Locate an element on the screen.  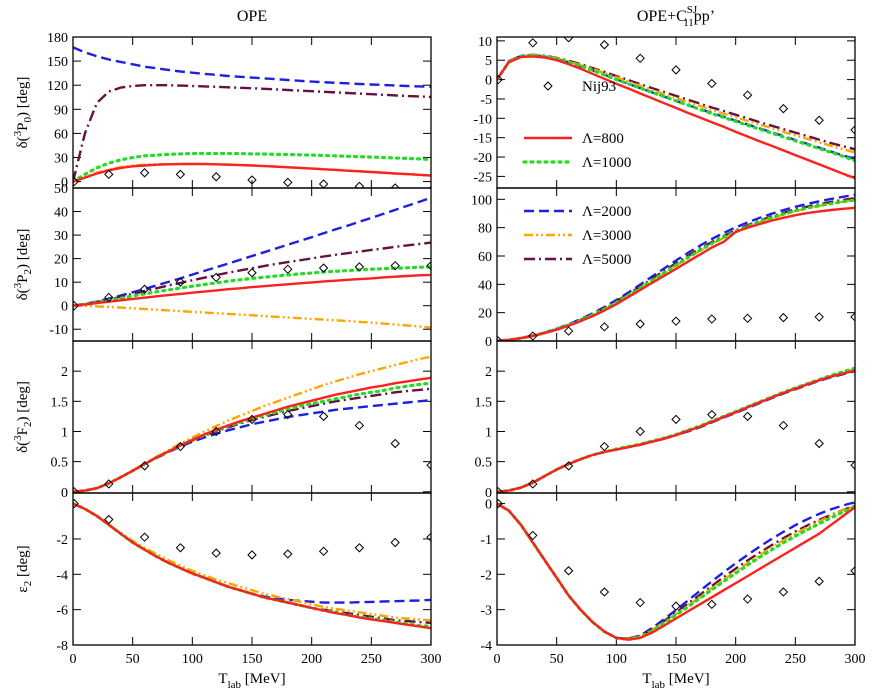
legend-item-nij93: Nij93 is located at coordinates (579, 87).